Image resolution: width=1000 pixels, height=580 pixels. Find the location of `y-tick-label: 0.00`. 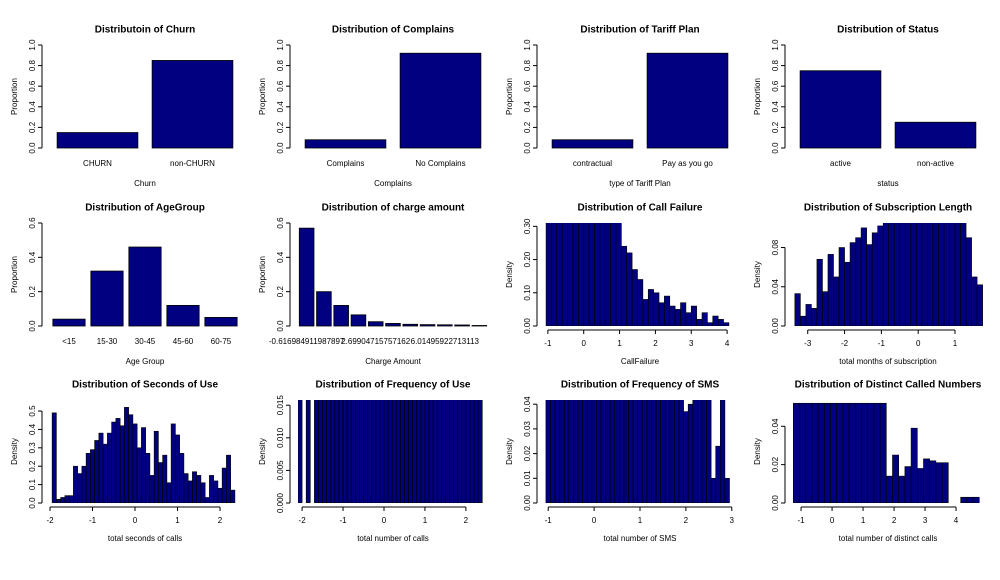

y-tick-label: 0.00 is located at coordinates (775, 326).